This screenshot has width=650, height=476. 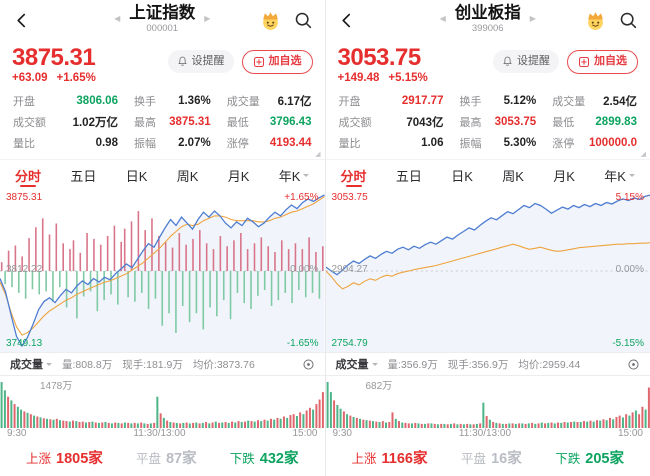 I want to click on stat-value: 5.12%, so click(x=520, y=101).